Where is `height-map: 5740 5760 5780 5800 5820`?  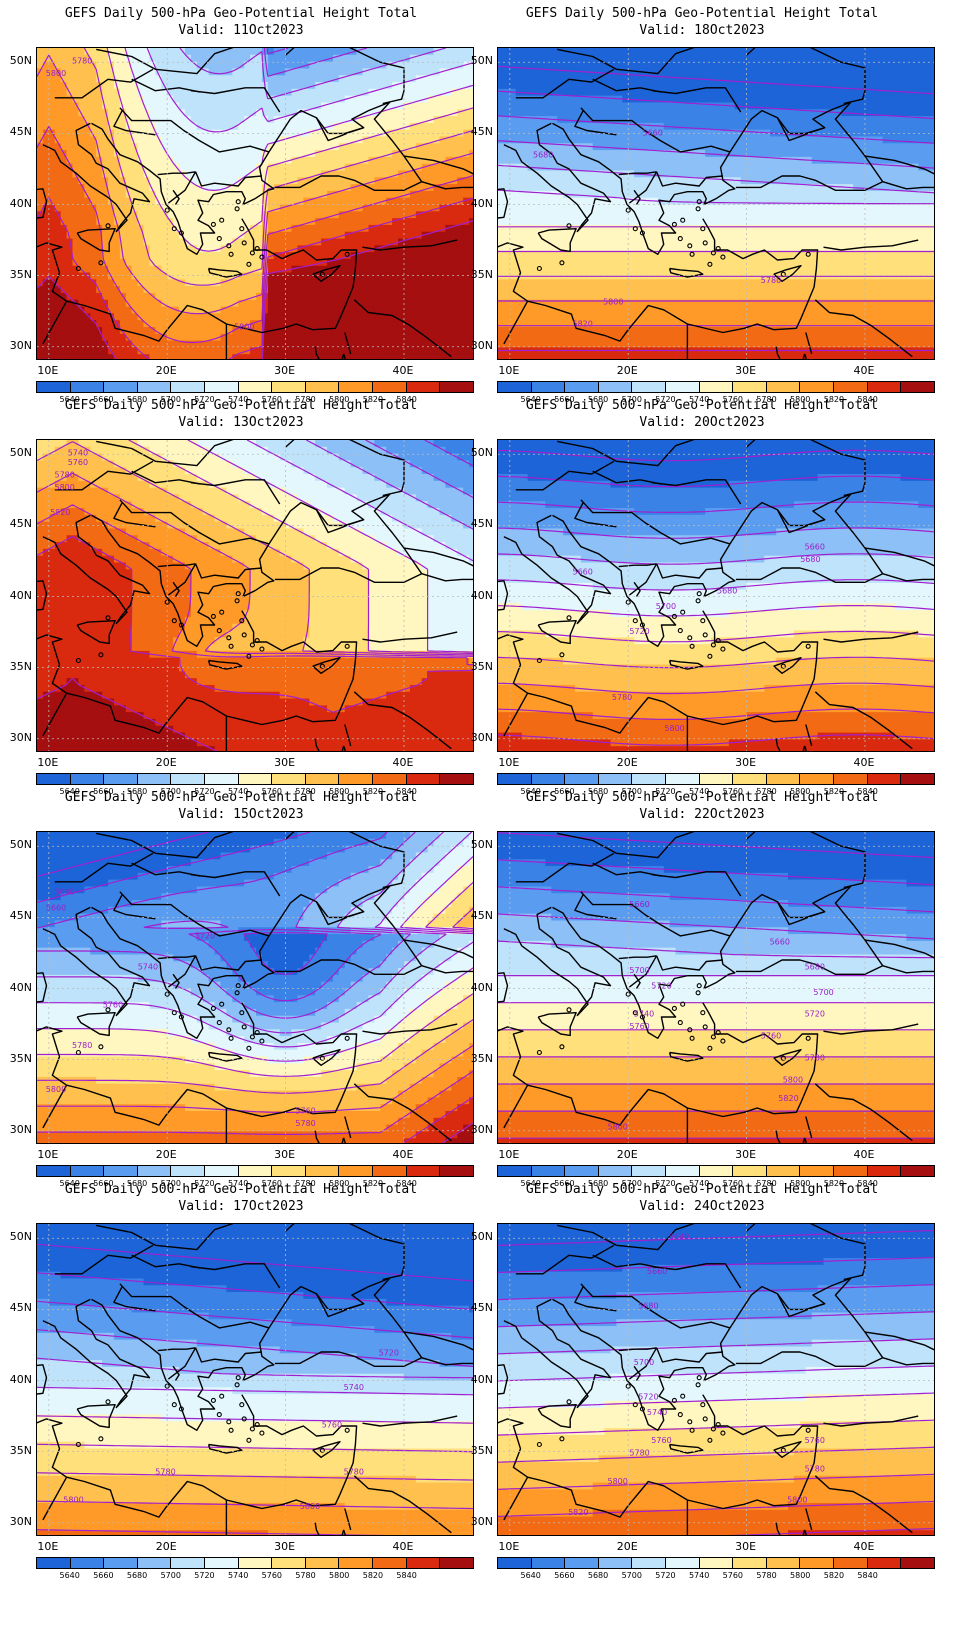
height-map: 5740 5760 5780 5800 5820 is located at coordinates (255, 595).